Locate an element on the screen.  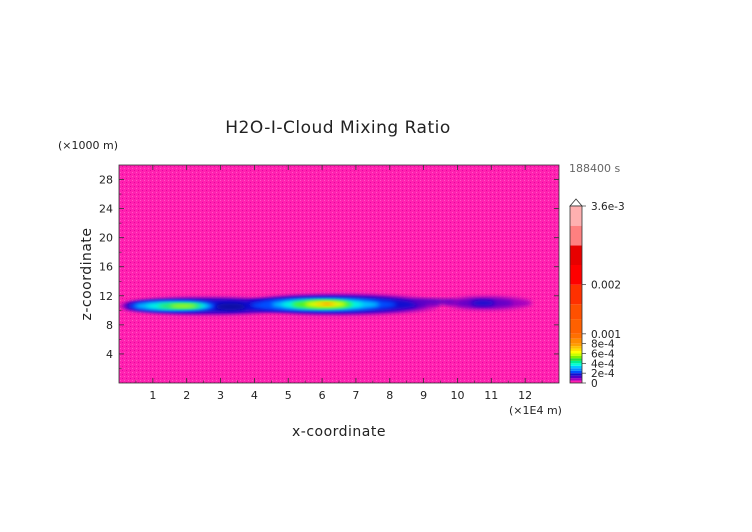
x-tick-label: 9 is located at coordinates (423, 395).